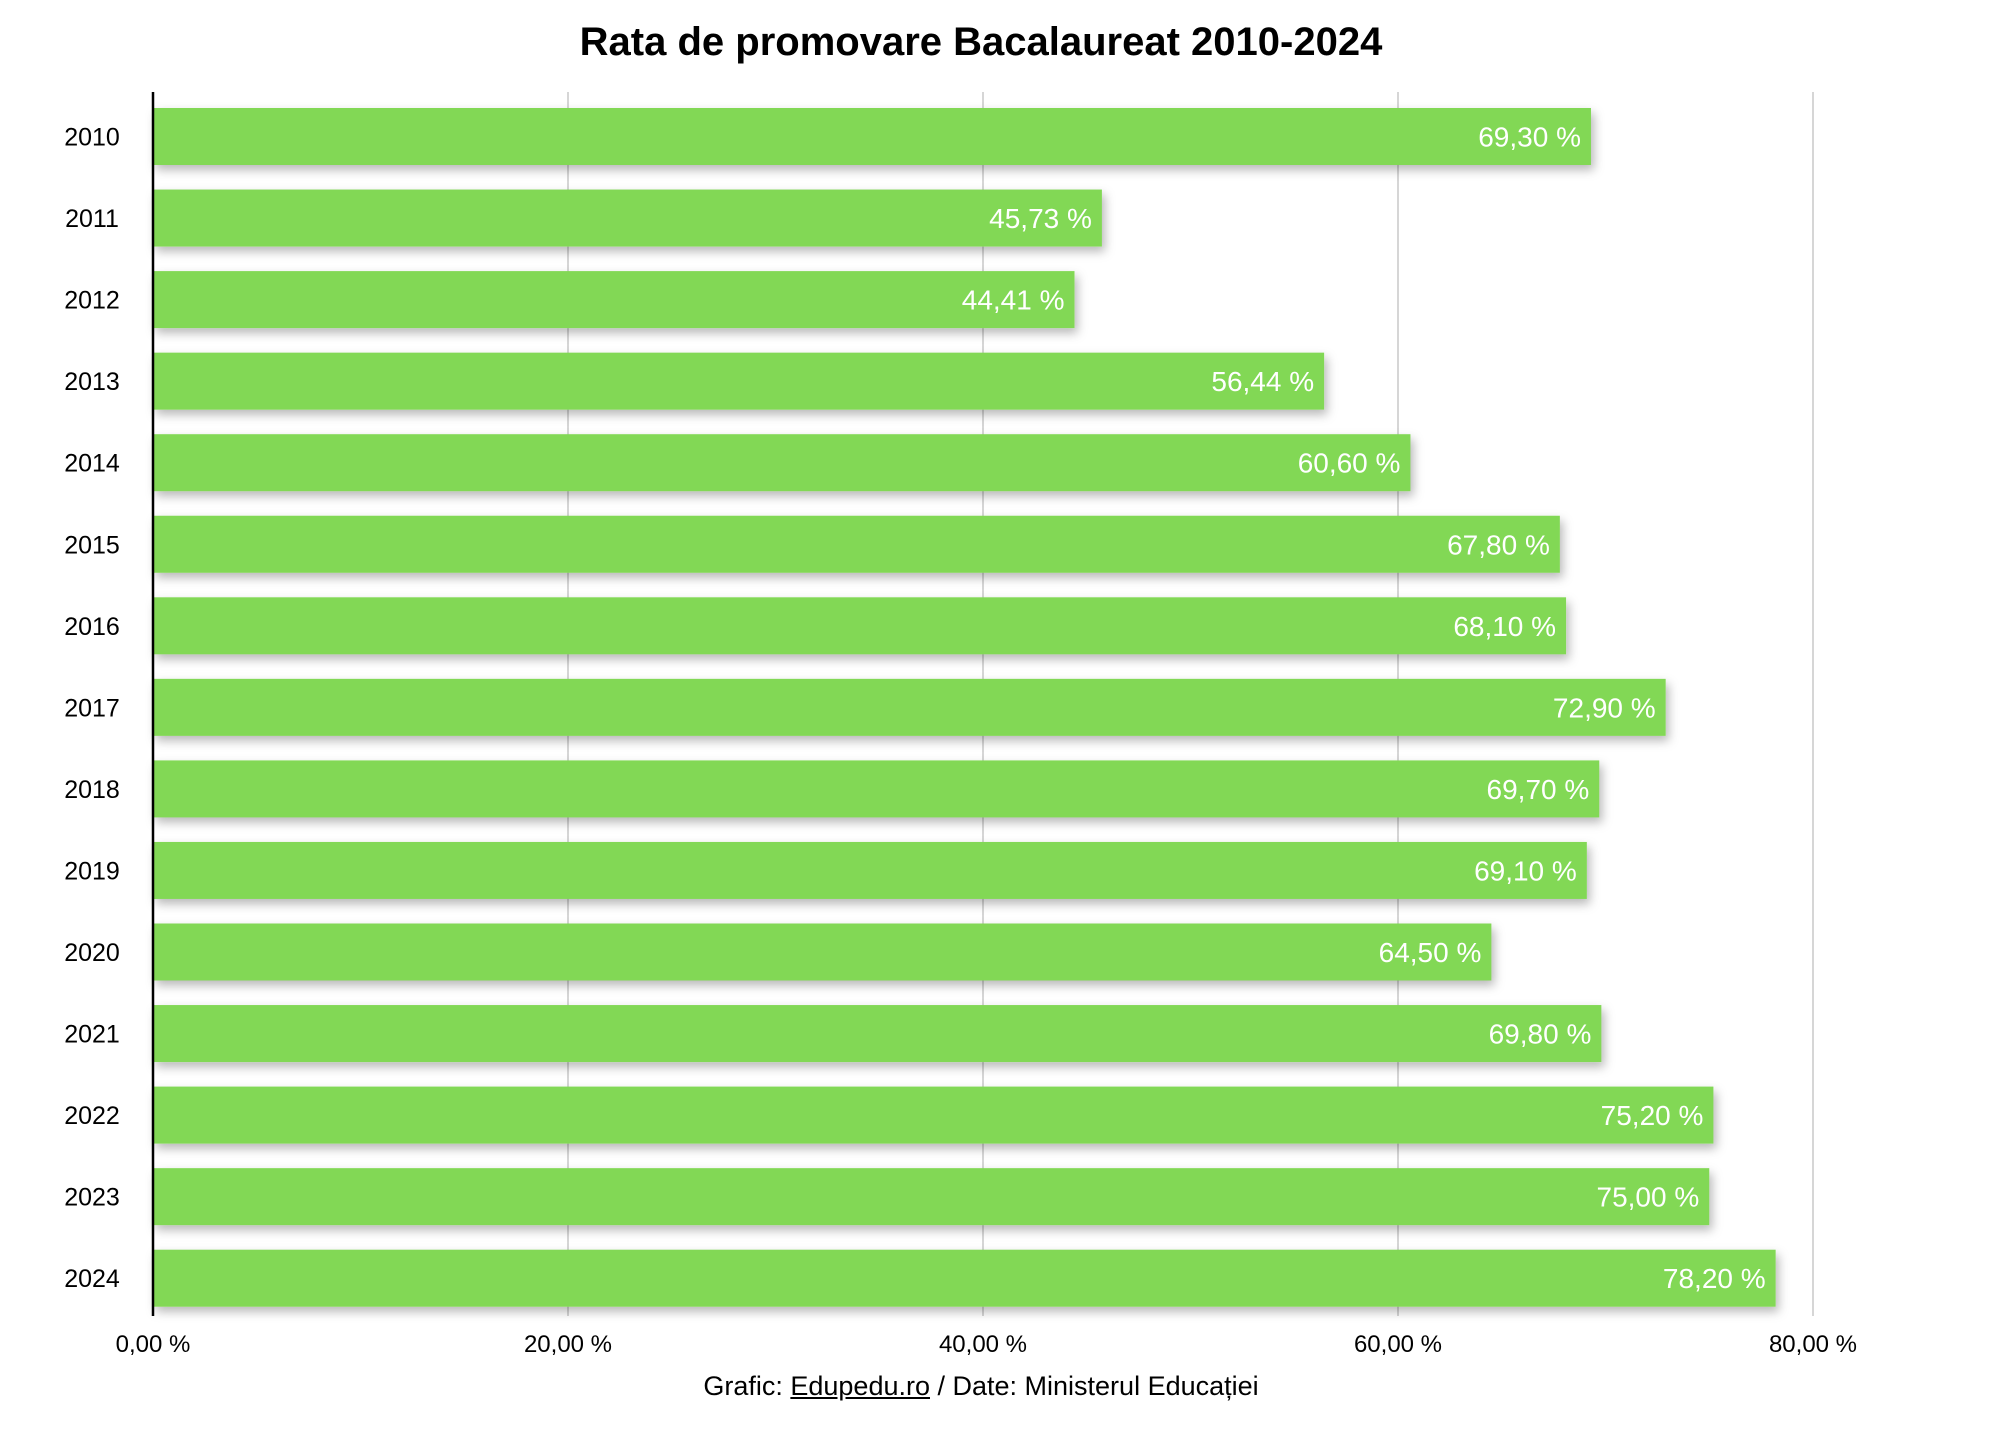 This screenshot has width=1990, height=1434. I want to click on data-label: 64,50 %, so click(1430, 952).